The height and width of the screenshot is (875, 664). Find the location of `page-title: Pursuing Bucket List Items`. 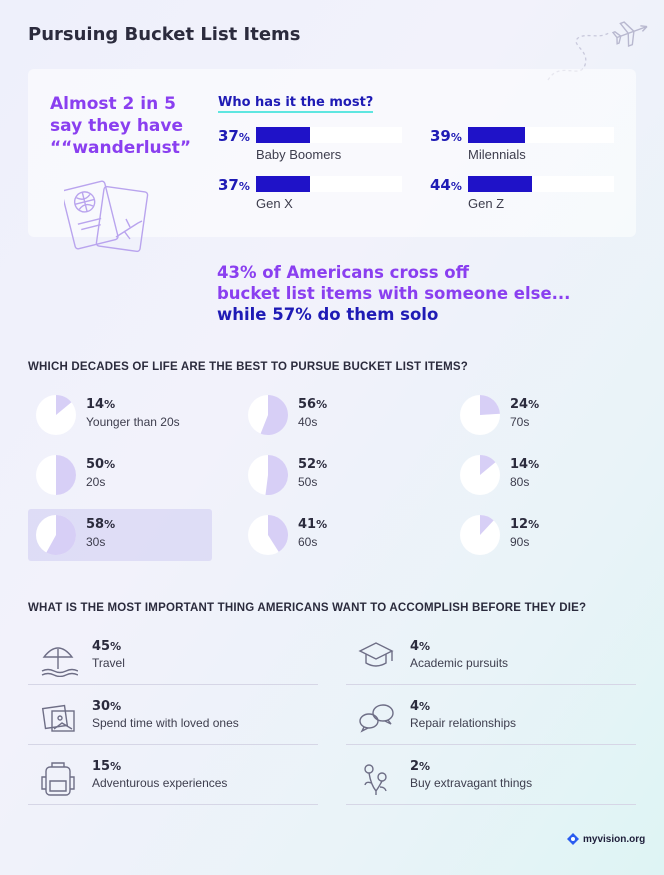

page-title: Pursuing Bucket List Items is located at coordinates (164, 34).